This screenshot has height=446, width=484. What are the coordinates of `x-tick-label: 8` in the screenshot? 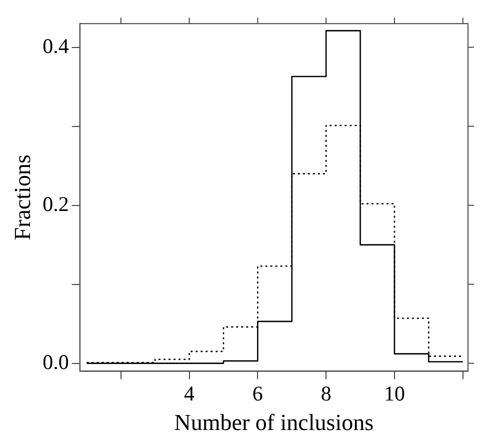 It's located at (326, 393).